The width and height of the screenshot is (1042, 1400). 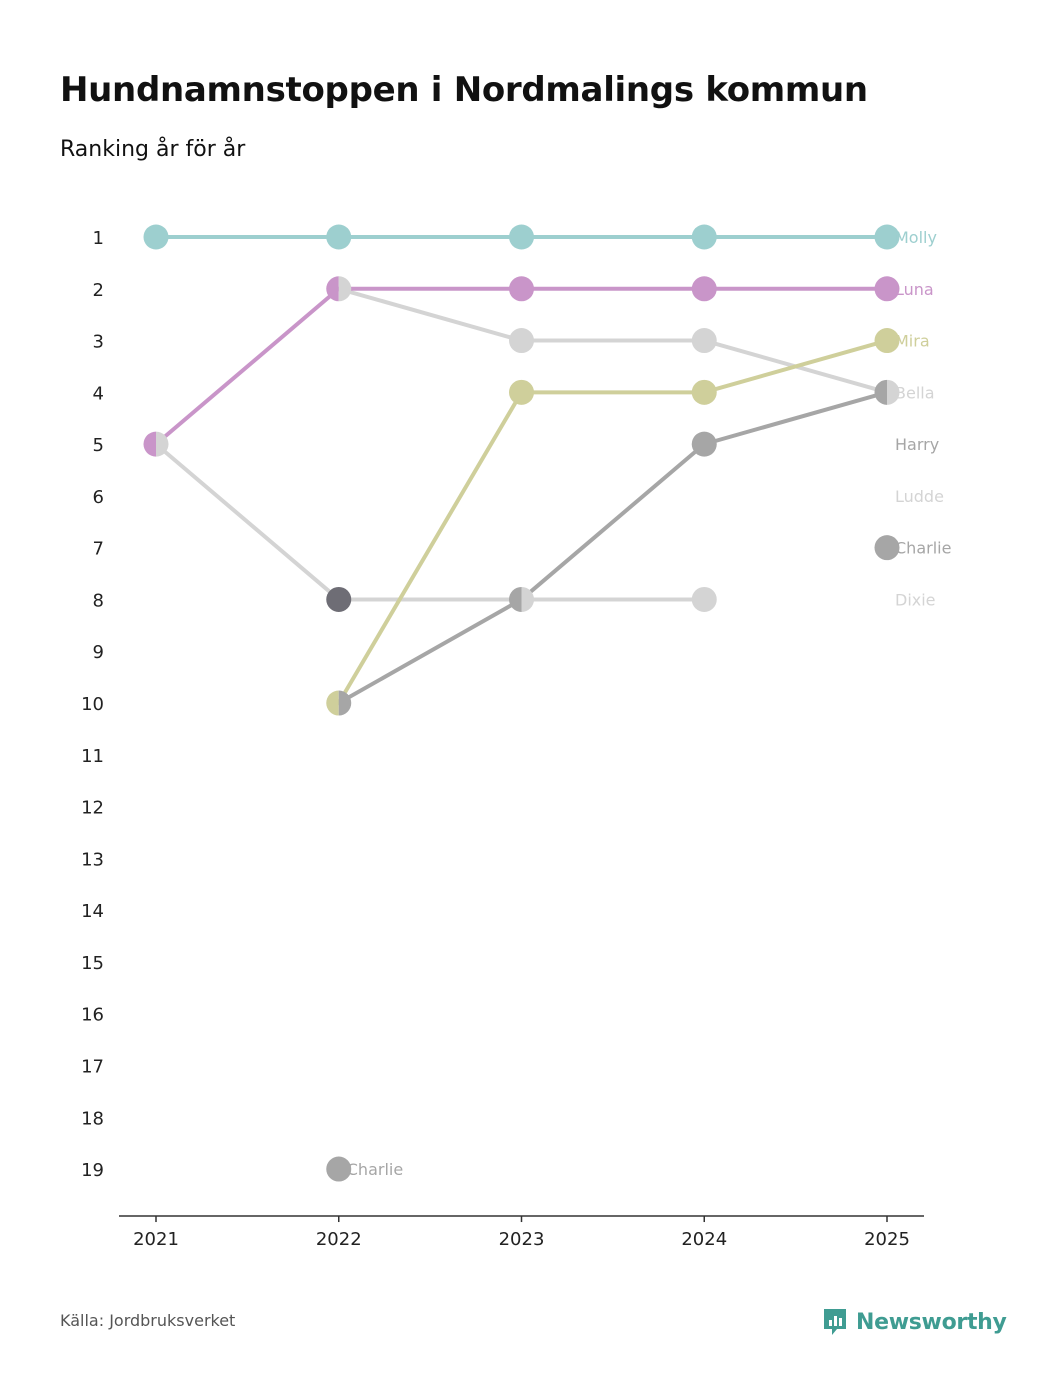 I want to click on data-point-harry-mira-2022-left, so click(x=332, y=703).